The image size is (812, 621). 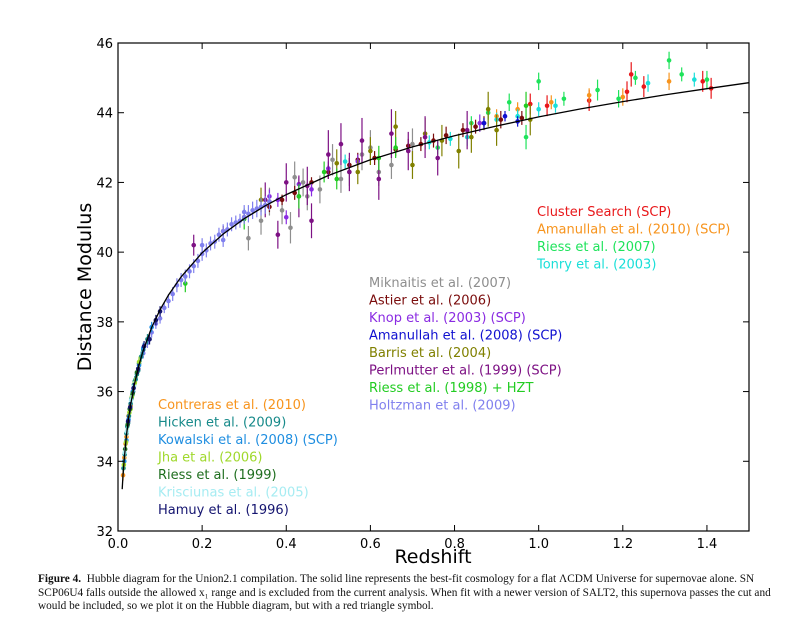 I want to click on y-tick-label: 34, so click(x=104, y=462).